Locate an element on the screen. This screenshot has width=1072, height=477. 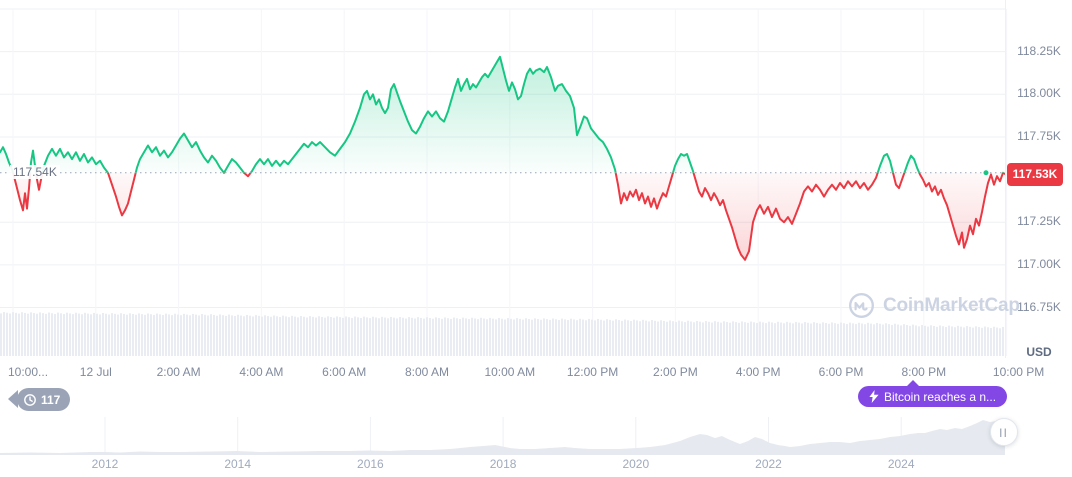
navigator-year-label: 2024 is located at coordinates (901, 464).